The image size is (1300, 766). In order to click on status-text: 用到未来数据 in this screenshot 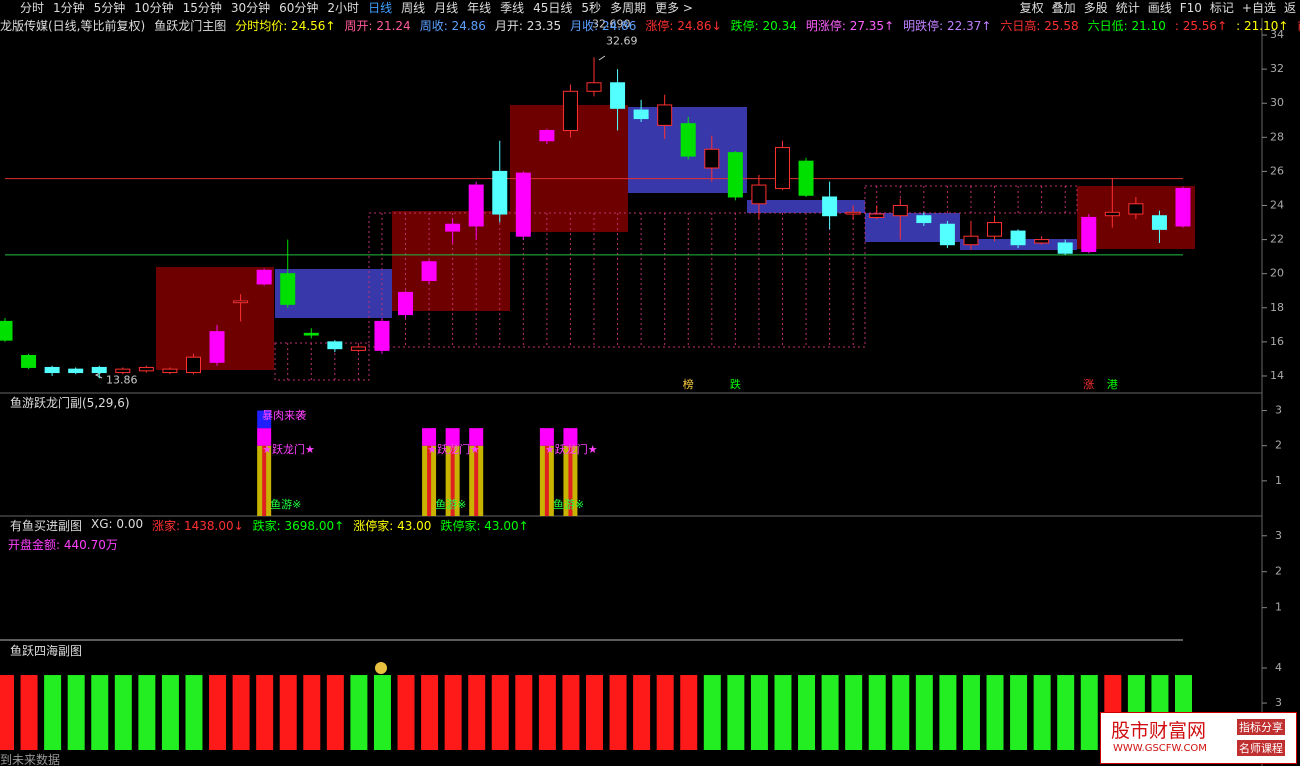, I will do `click(30, 759)`.